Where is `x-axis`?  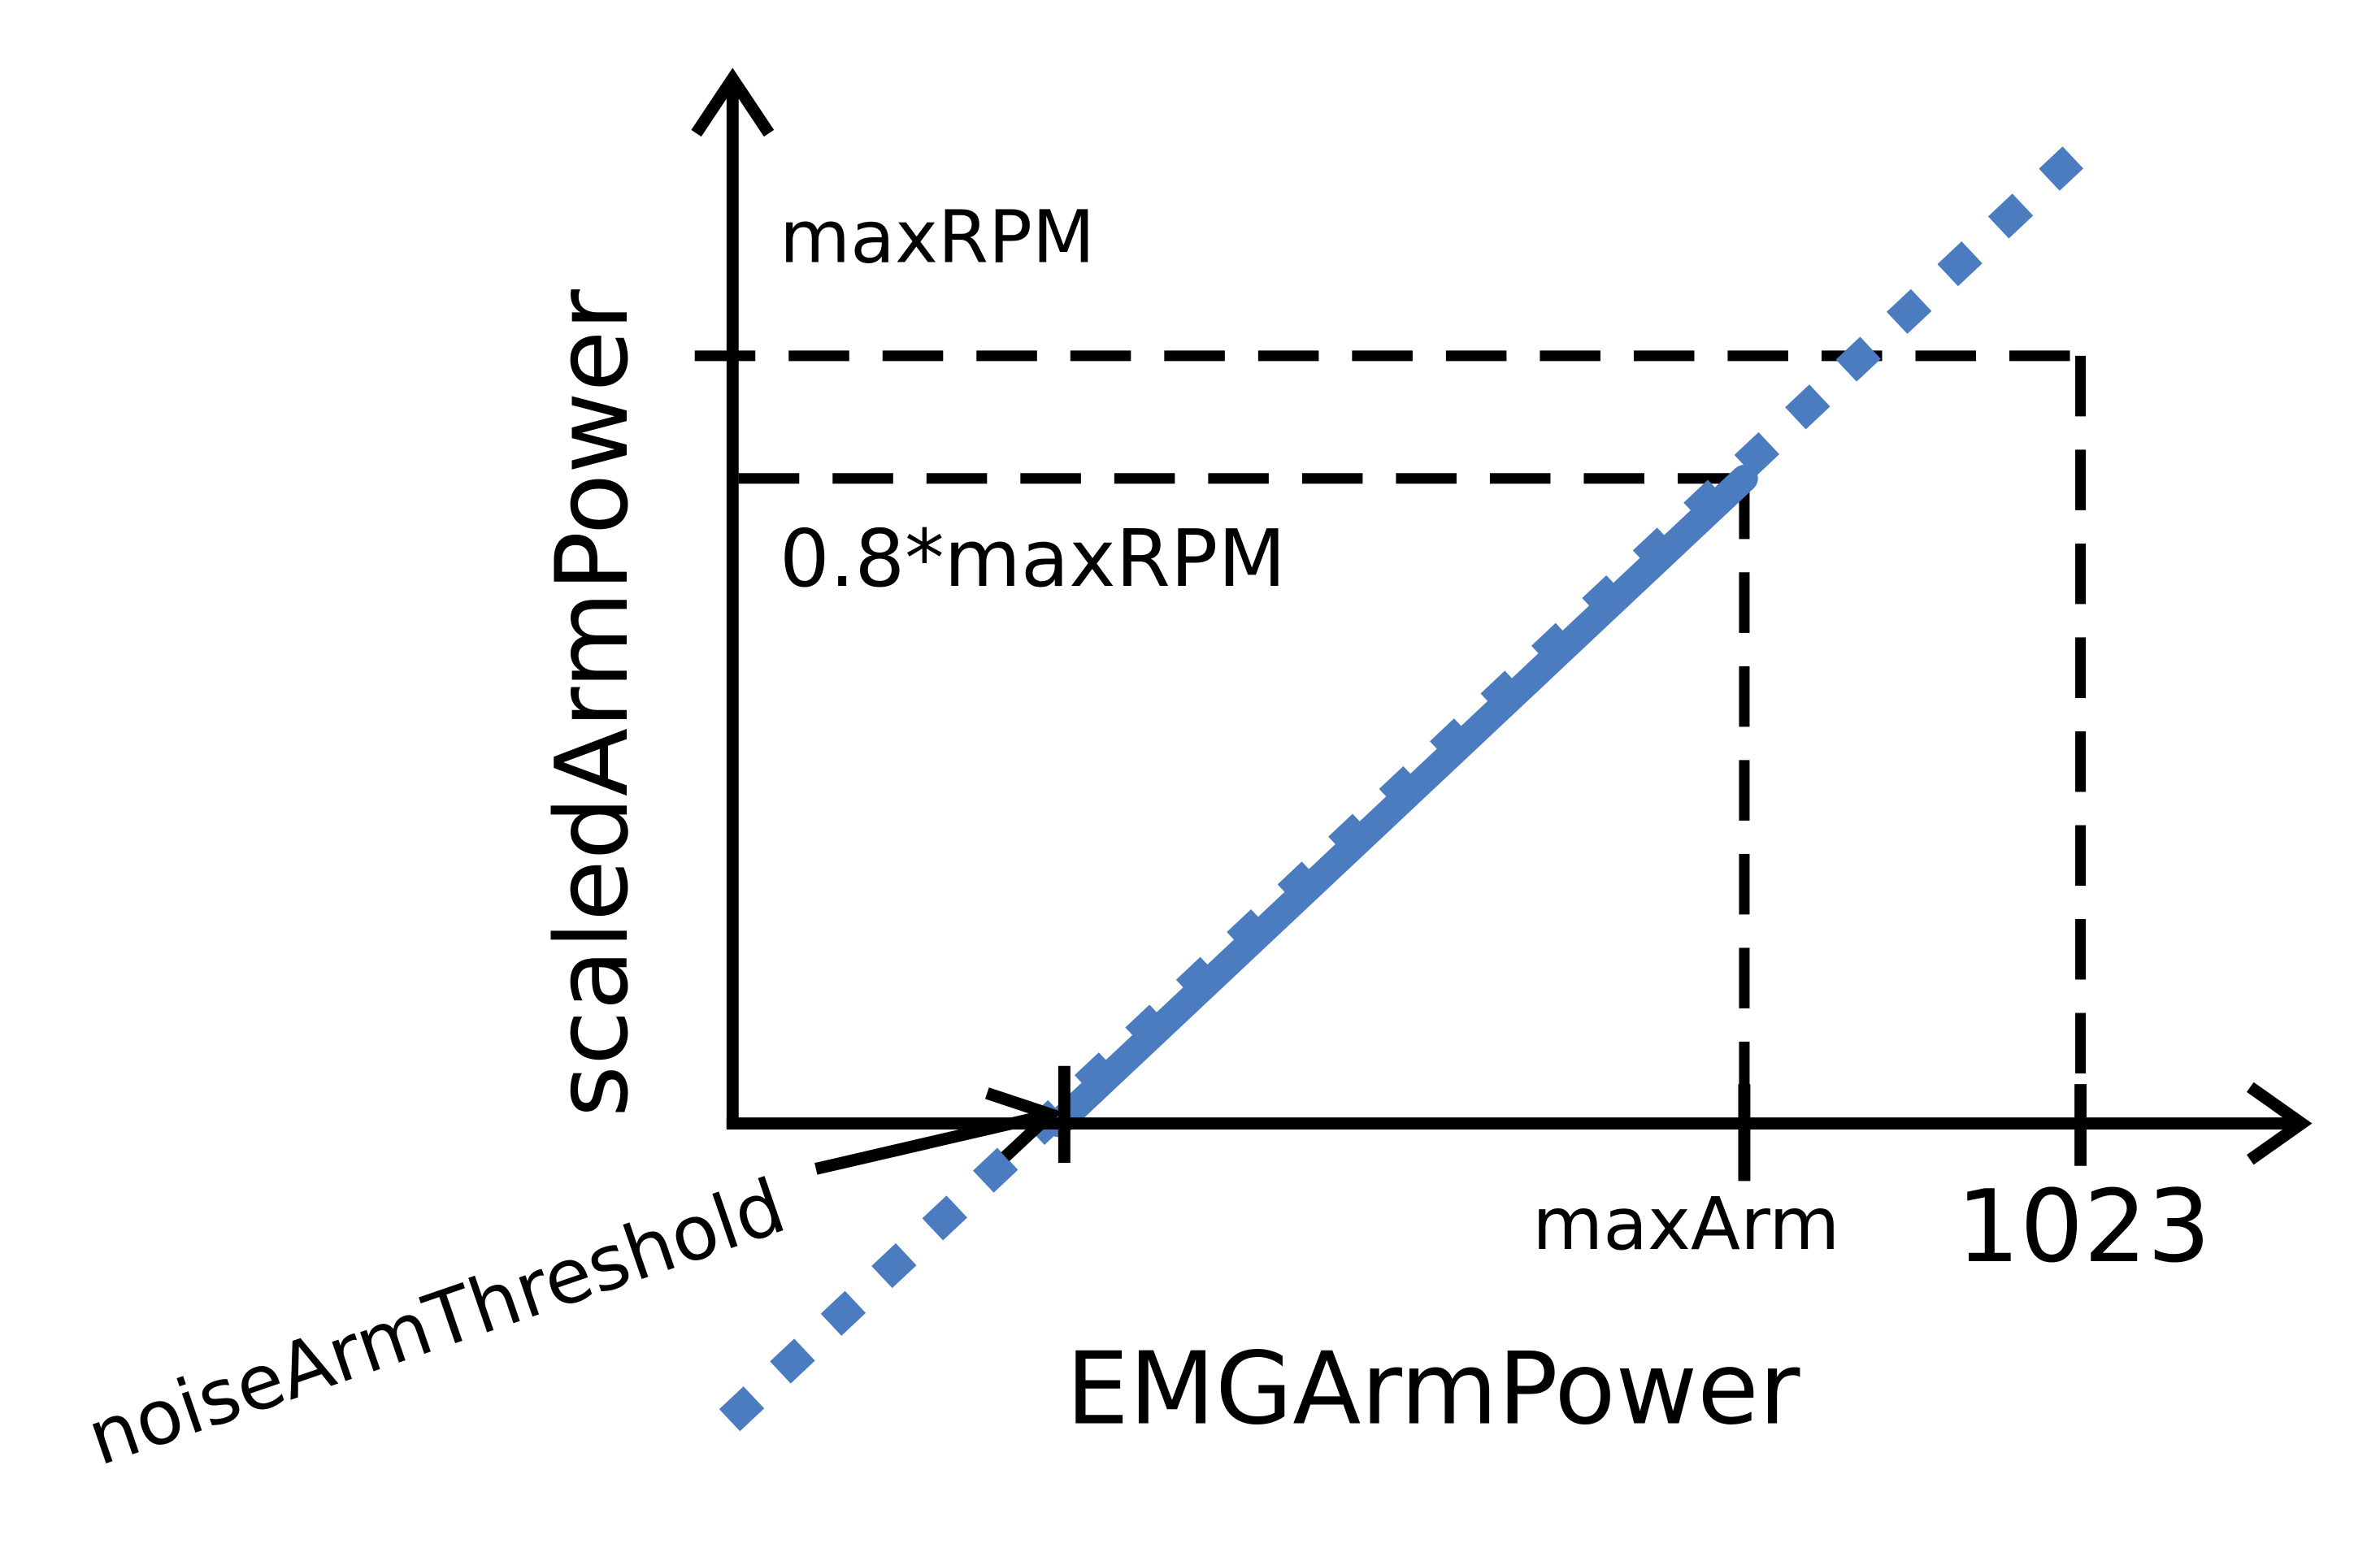
x-axis is located at coordinates (1519, 1124).